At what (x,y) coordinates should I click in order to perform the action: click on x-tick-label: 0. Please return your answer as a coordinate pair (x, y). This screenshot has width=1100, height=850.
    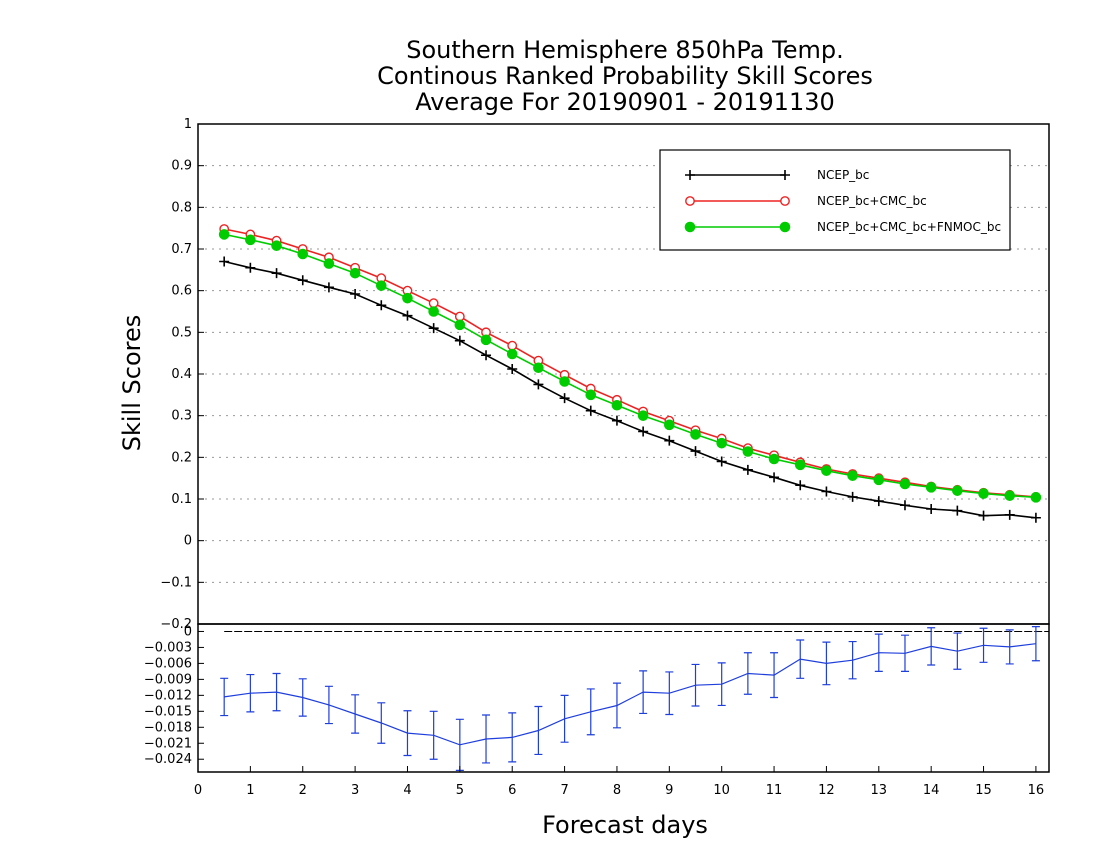
    Looking at the image, I should click on (198, 790).